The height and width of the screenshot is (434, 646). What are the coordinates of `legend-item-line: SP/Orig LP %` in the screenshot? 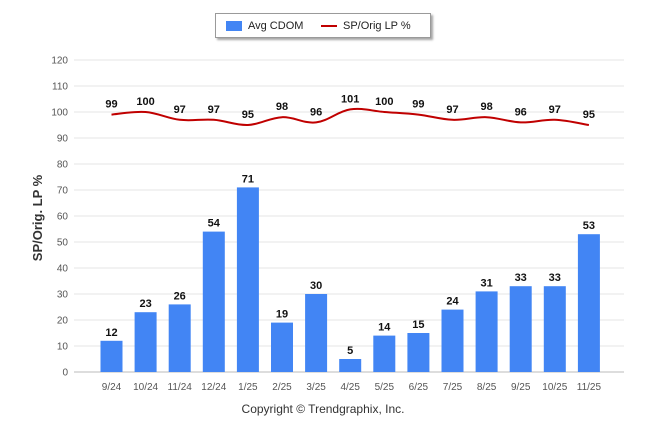 It's located at (366, 25).